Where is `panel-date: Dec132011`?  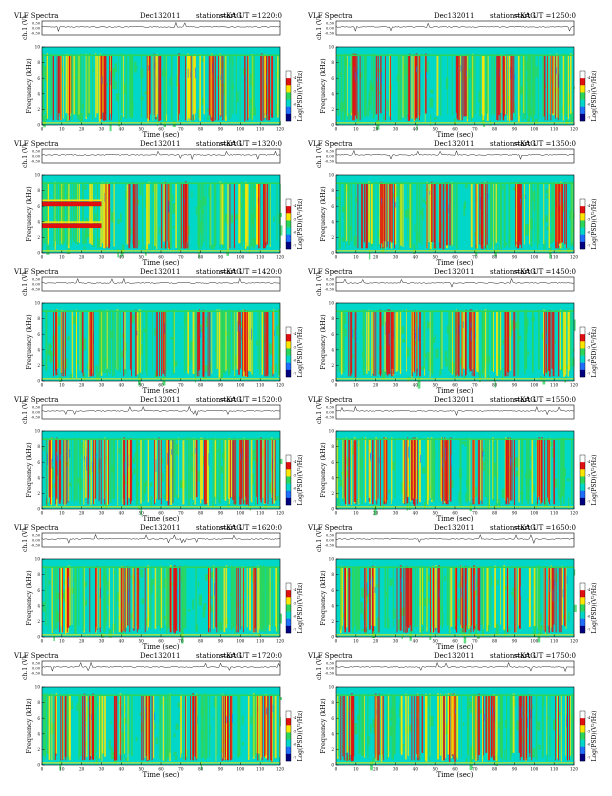 panel-date: Dec132011 is located at coordinates (454, 144).